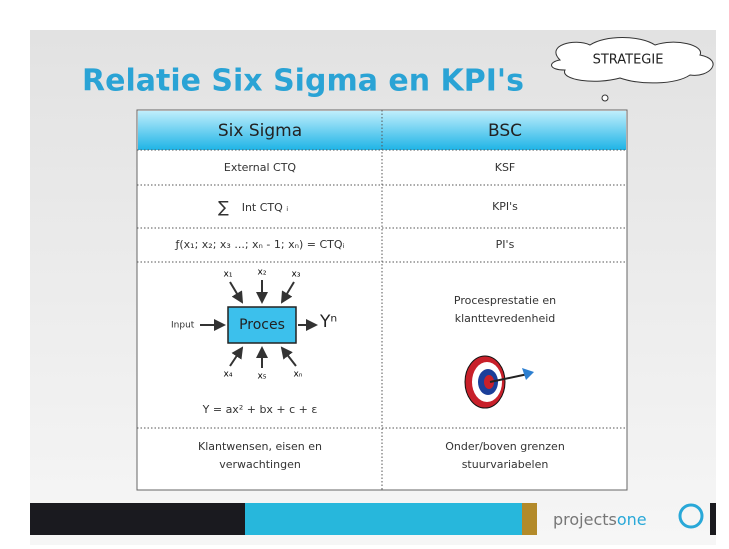 This screenshot has height=549, width=729. Describe the element at coordinates (505, 206) in the screenshot. I see `cell: KPI's` at that location.